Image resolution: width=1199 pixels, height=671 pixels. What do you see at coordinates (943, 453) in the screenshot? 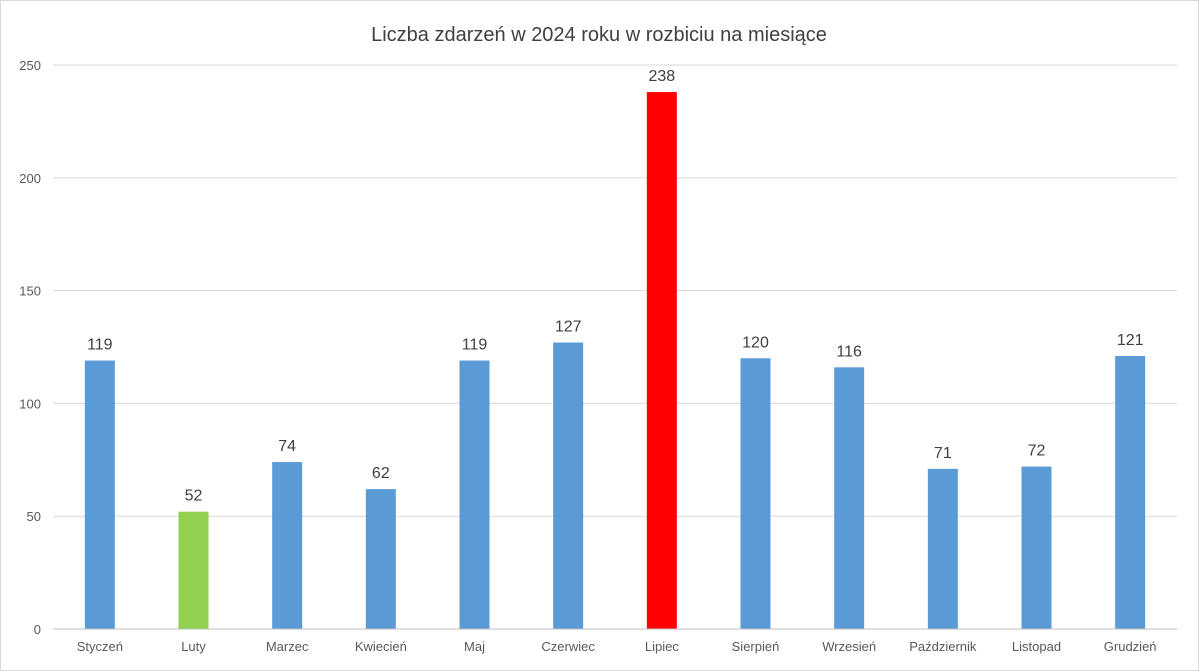
I see `data-label: 71` at bounding box center [943, 453].